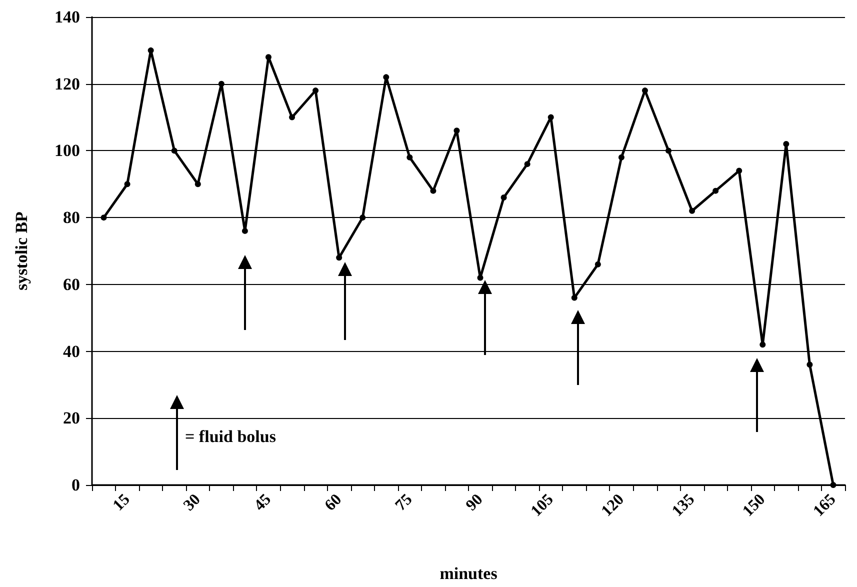 The image size is (857, 587). What do you see at coordinates (71, 284) in the screenshot?
I see `y-tick-label: 60` at bounding box center [71, 284].